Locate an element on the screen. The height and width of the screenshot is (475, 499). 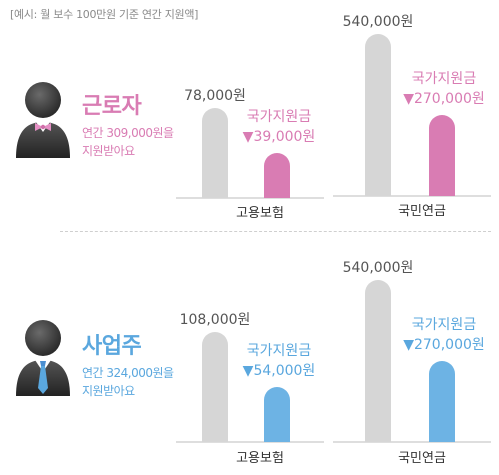
business-avatar-necktie-icon is located at coordinates (43, 358).